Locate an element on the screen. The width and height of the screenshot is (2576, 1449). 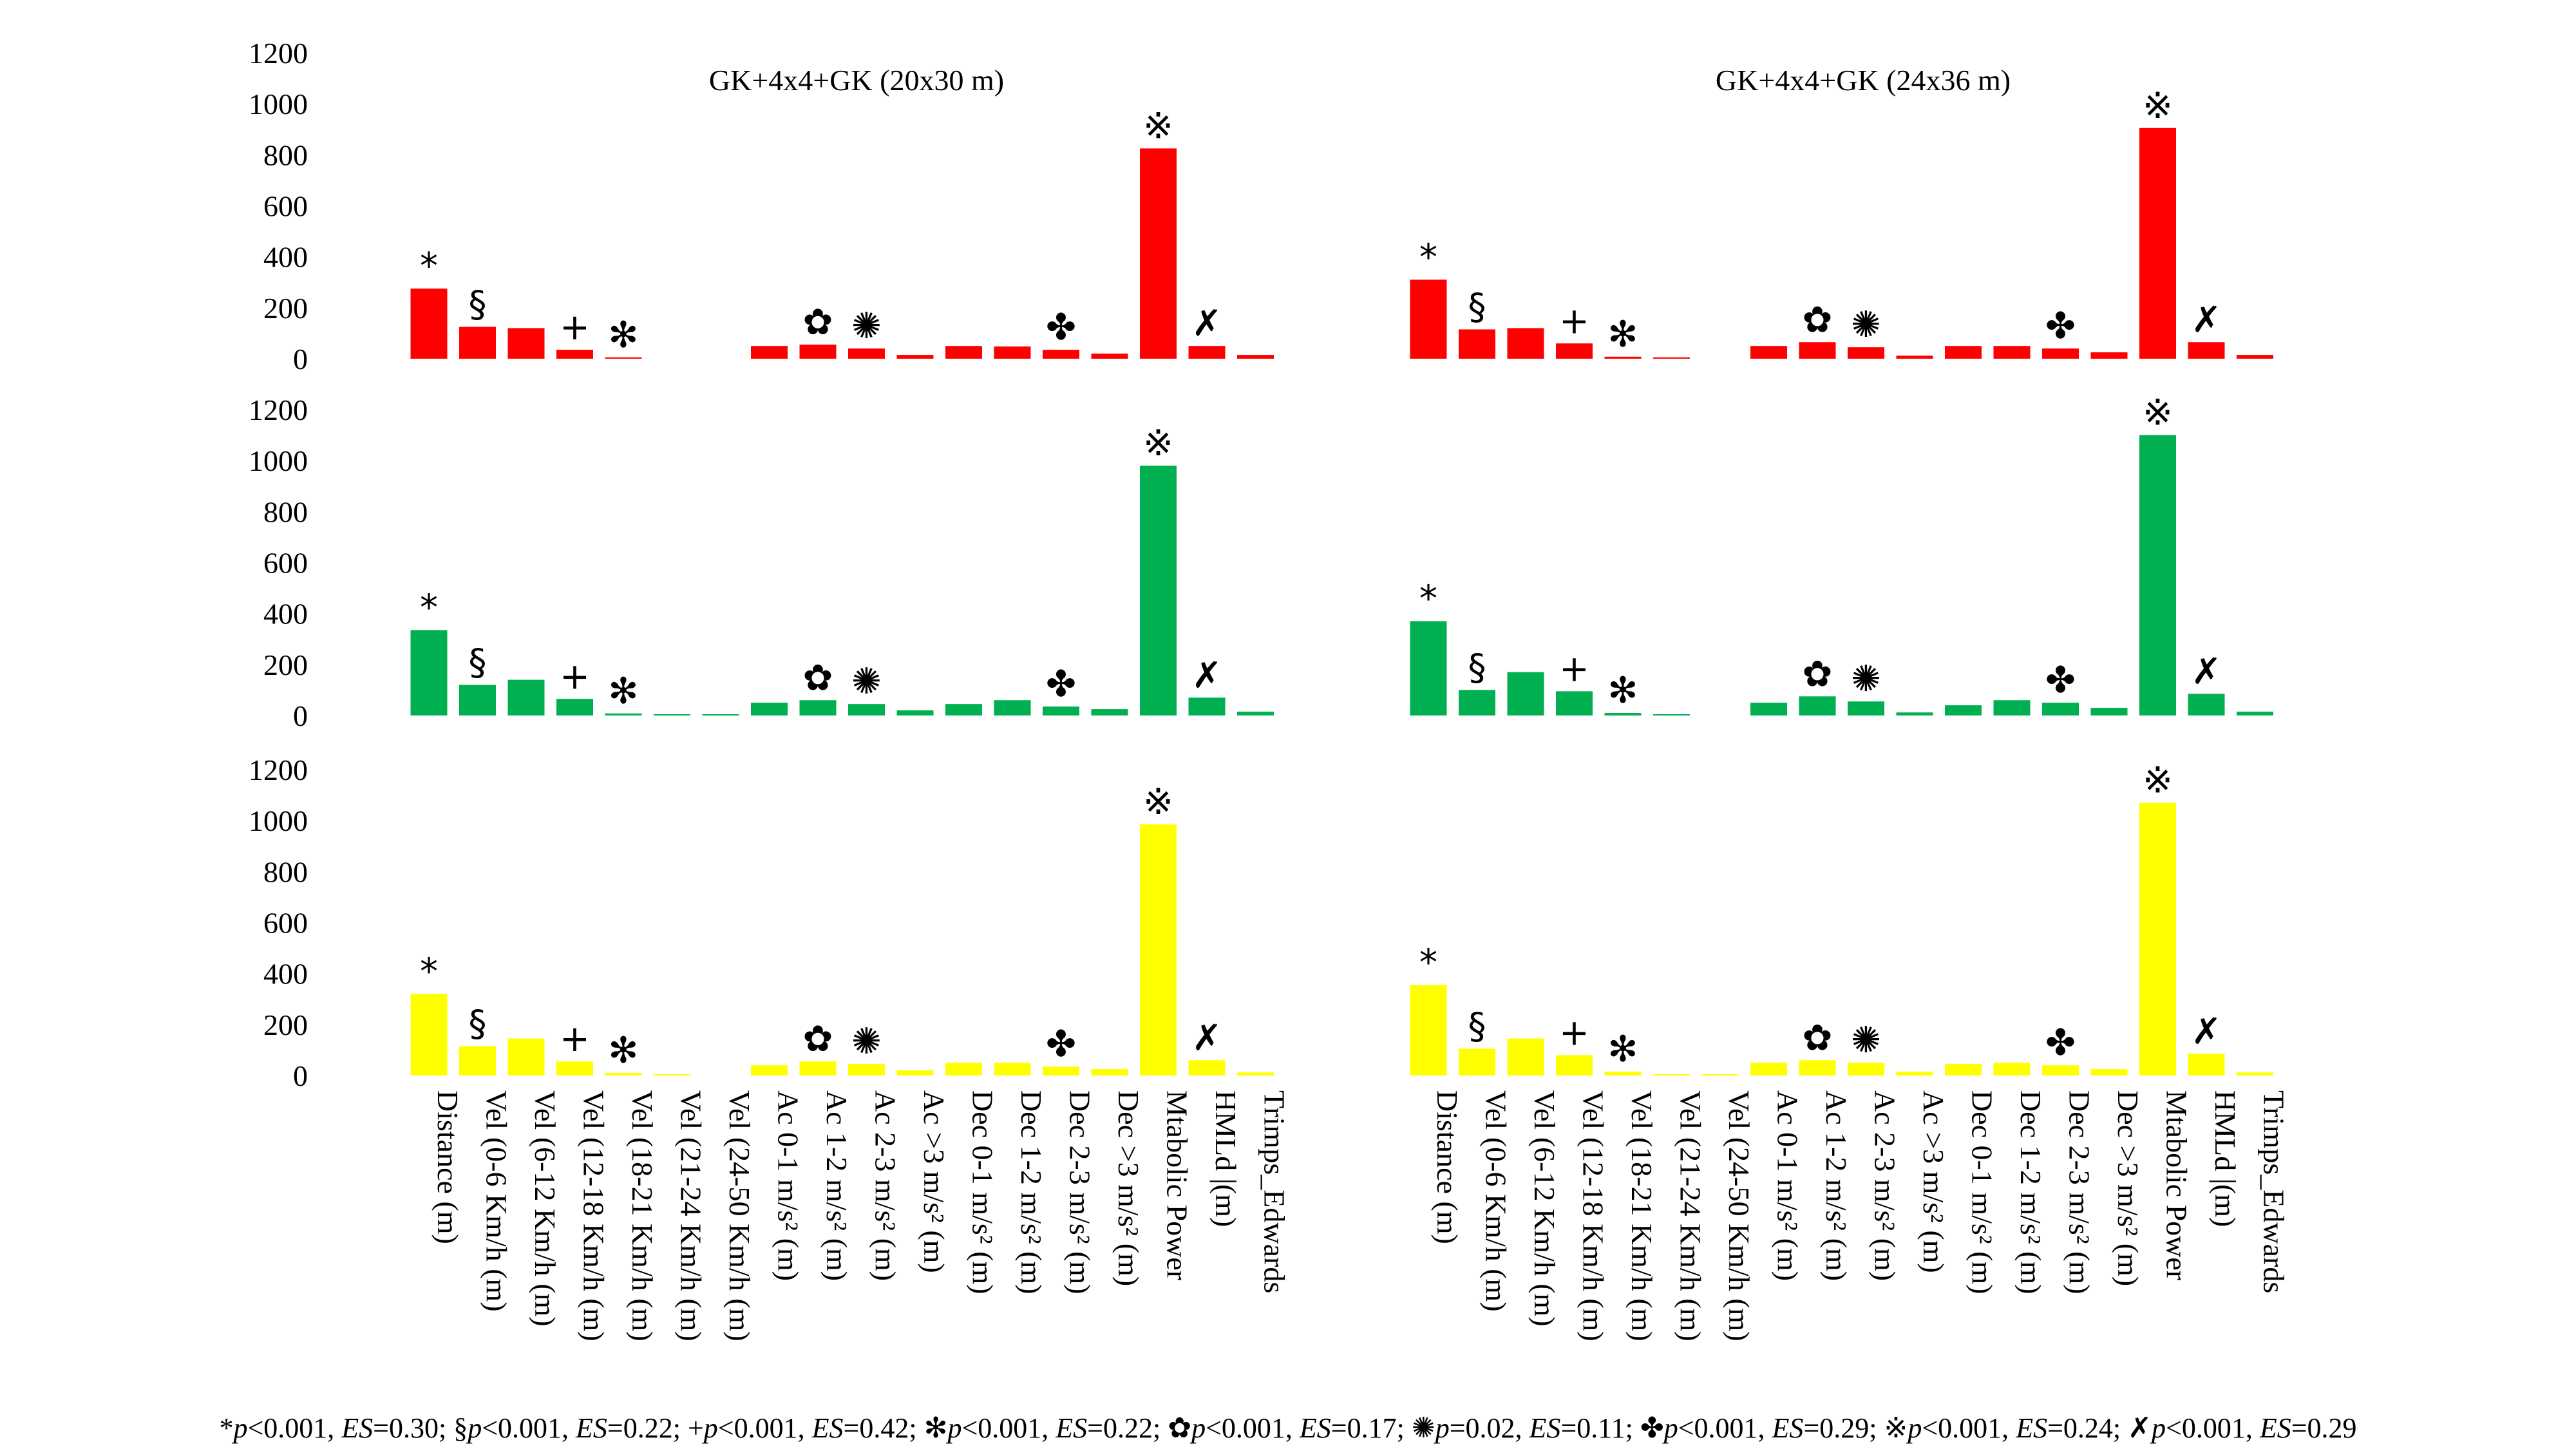
category-label: Distance (m) is located at coordinates (447, 1167).